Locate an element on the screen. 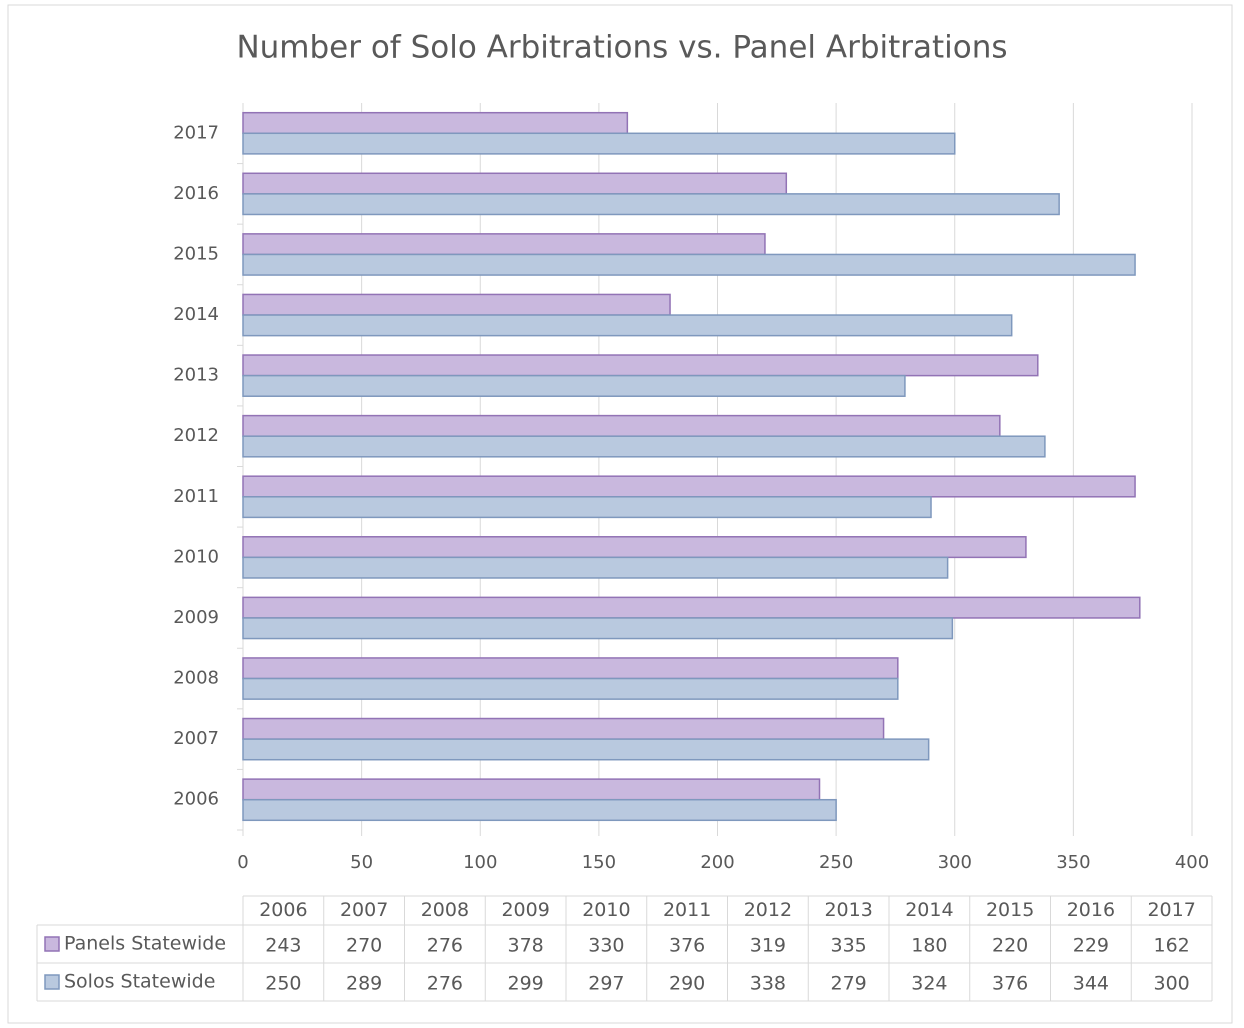  table-cell: 290 is located at coordinates (687, 984).